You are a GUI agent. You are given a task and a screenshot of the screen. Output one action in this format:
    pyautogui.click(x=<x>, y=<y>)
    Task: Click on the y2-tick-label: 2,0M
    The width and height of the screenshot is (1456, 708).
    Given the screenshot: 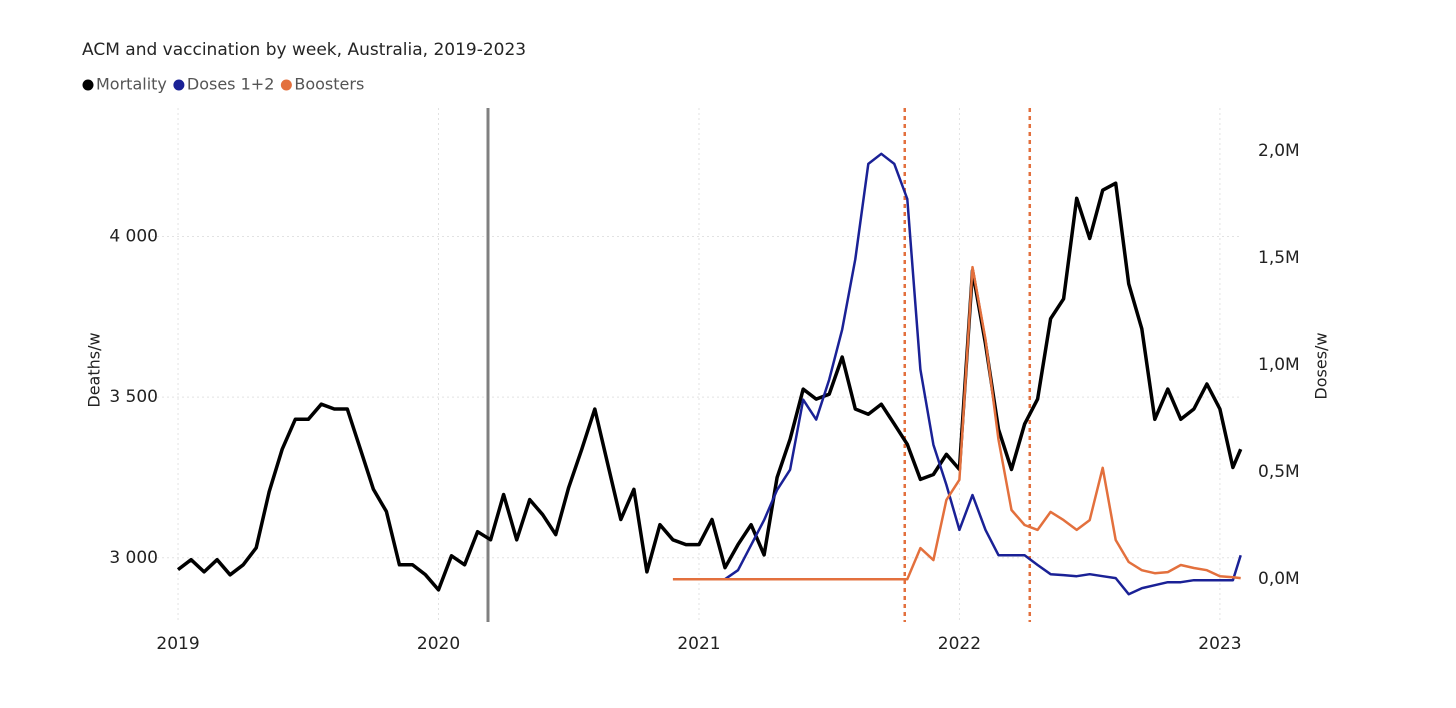 What is the action you would take?
    pyautogui.click(x=1279, y=151)
    